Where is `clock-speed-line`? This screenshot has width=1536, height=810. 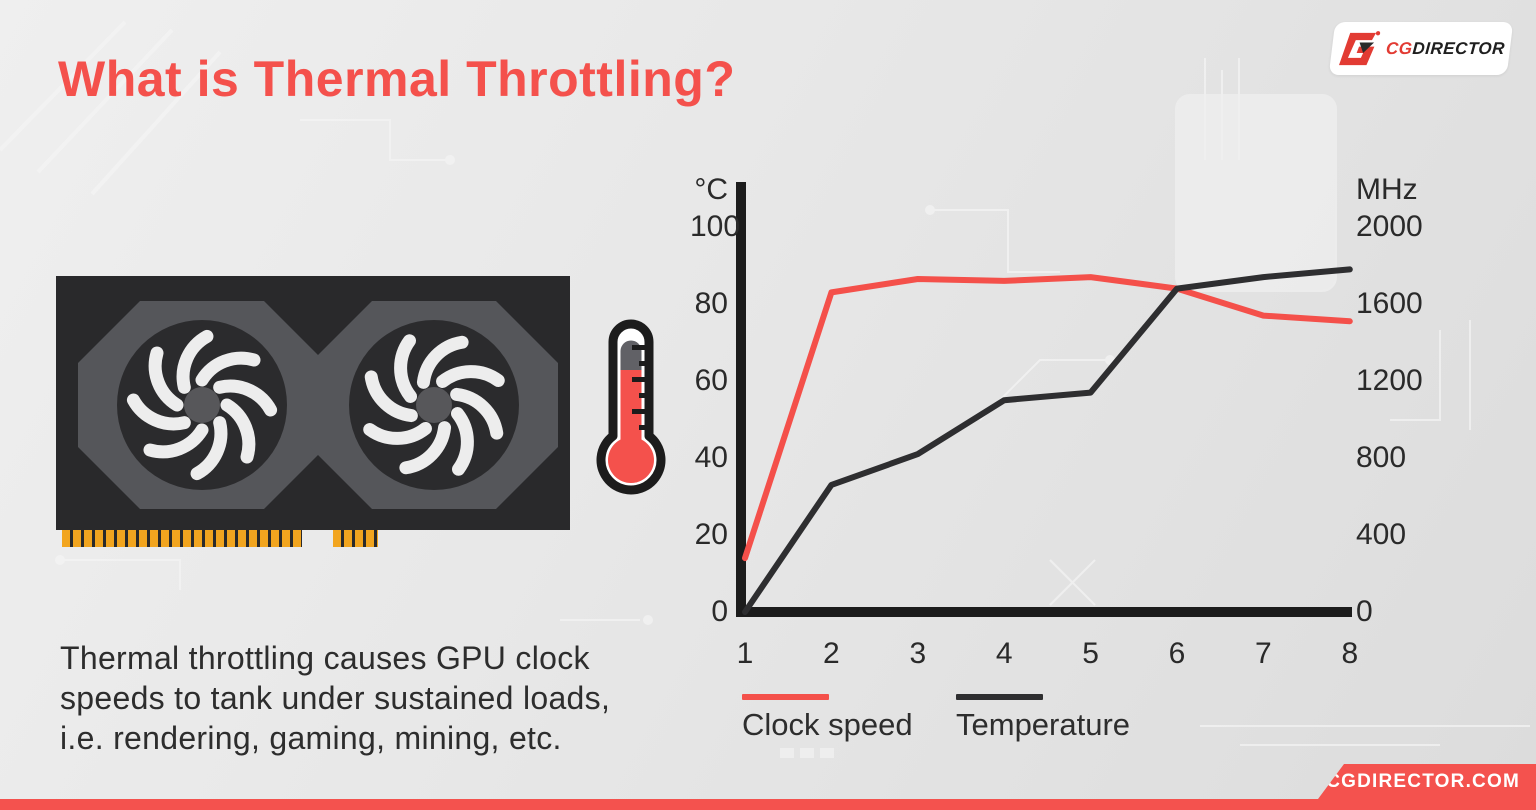 clock-speed-line is located at coordinates (1047, 418).